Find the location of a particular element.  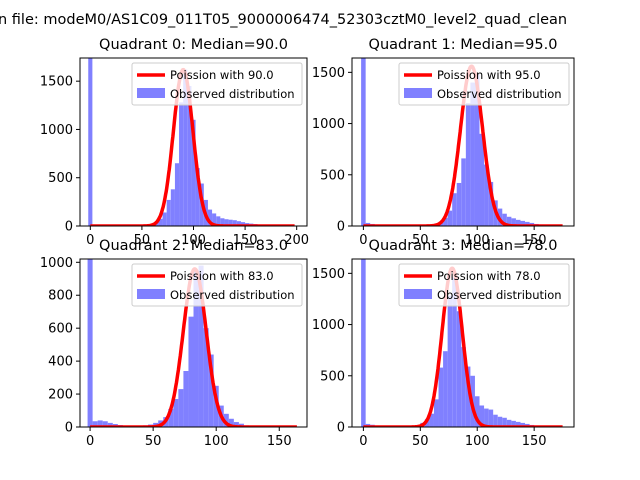

subplot-title: Quadrant 3: Median=78.0 is located at coordinates (463, 246).